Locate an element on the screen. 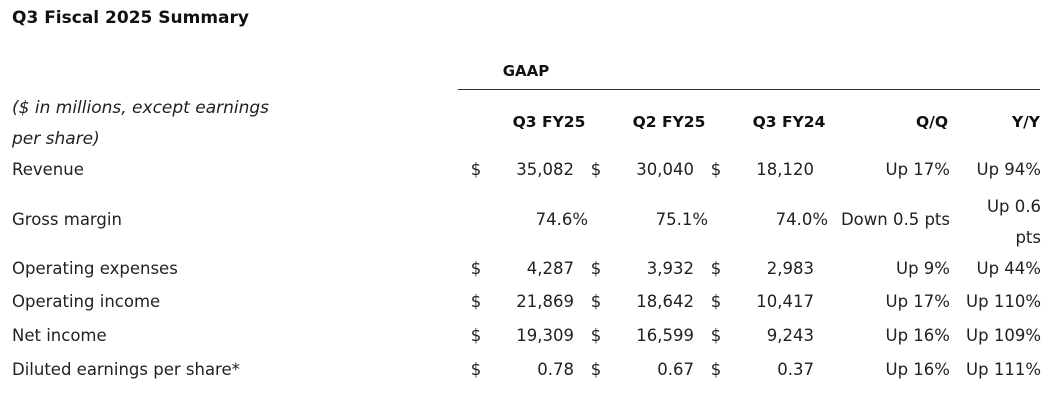  value-q3-fy24: 9,243 is located at coordinates (790, 335).